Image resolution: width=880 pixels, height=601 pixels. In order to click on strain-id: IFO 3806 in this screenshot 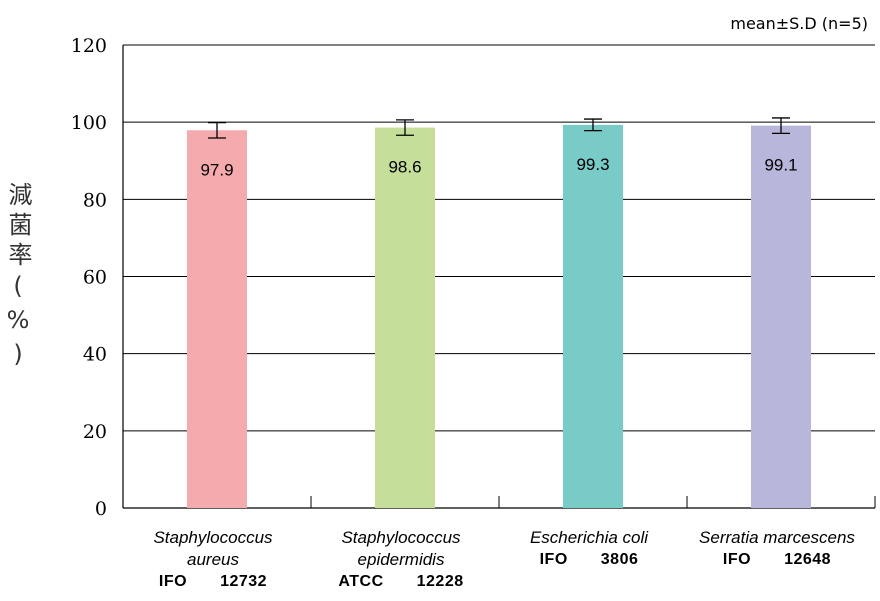, I will do `click(589, 559)`.